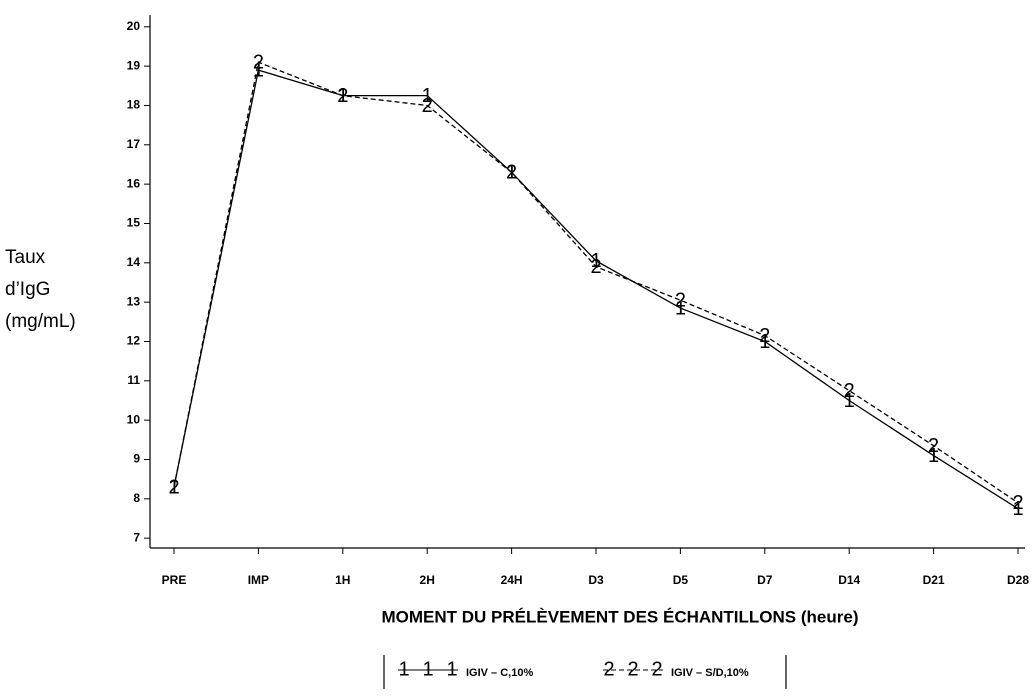  I want to click on y-tick-label: 7, so click(136, 537).